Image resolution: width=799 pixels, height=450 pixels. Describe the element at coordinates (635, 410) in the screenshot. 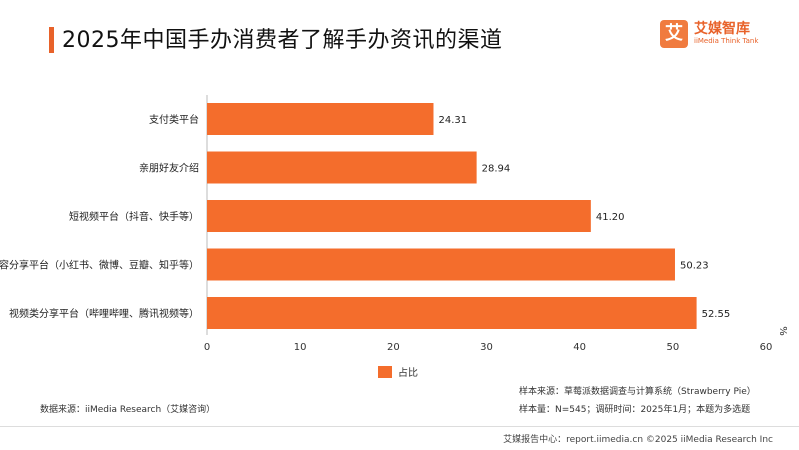

I see `sample-size-note: 样本量：N=545；调研时间：2025年1月；本题为多选题` at that location.